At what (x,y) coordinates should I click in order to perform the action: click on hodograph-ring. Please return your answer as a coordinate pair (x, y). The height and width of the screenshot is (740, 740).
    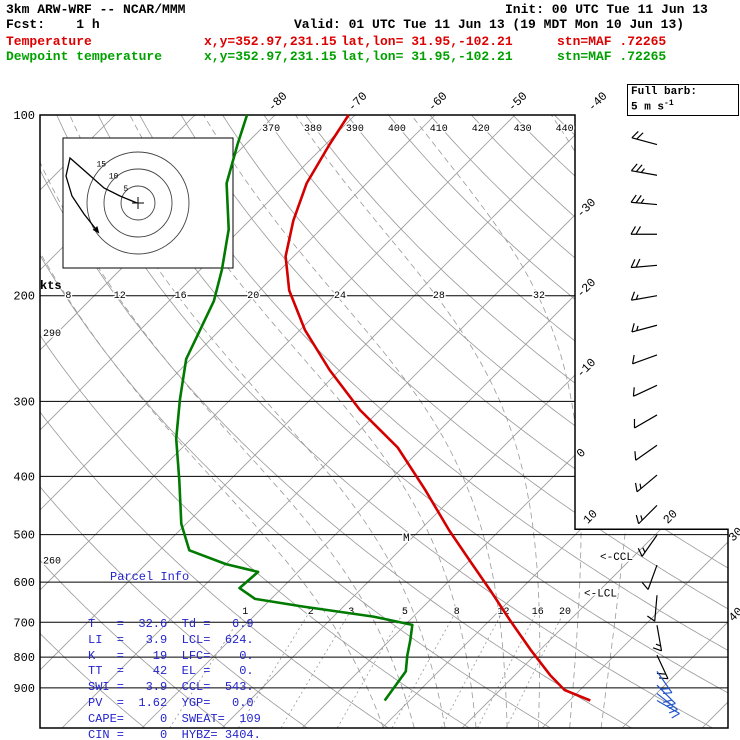
    Looking at the image, I should click on (138, 203).